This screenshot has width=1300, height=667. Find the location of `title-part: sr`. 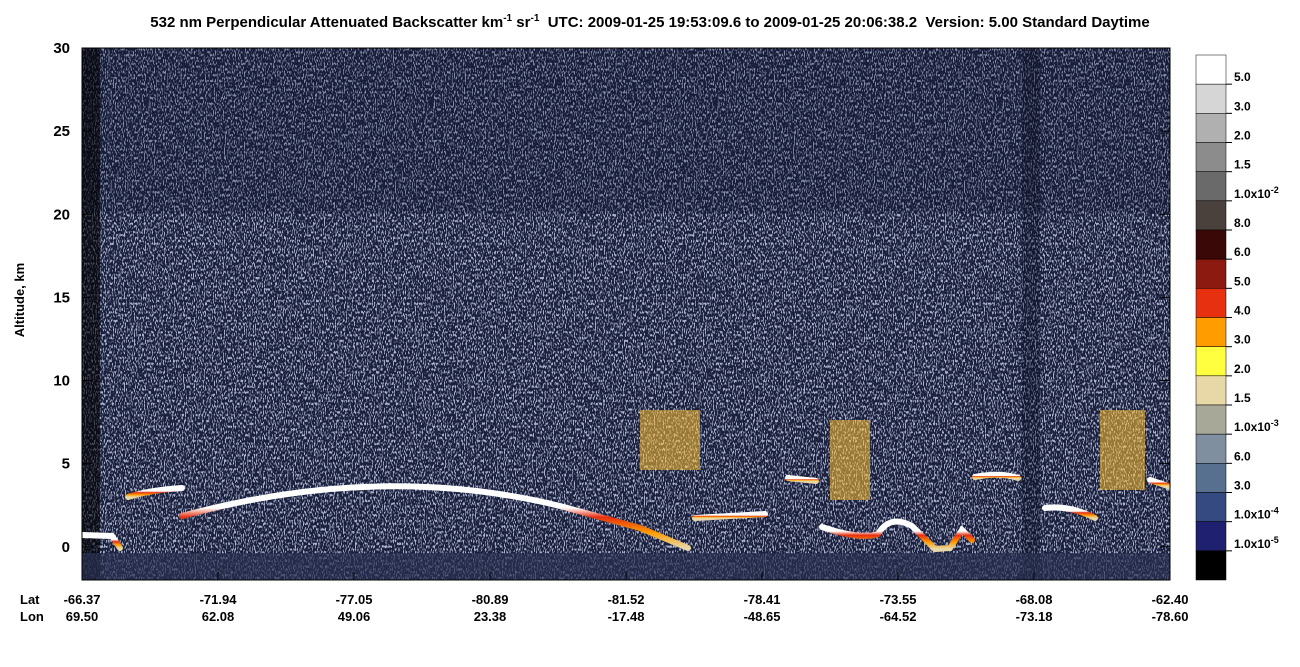

title-part: sr is located at coordinates (521, 22).